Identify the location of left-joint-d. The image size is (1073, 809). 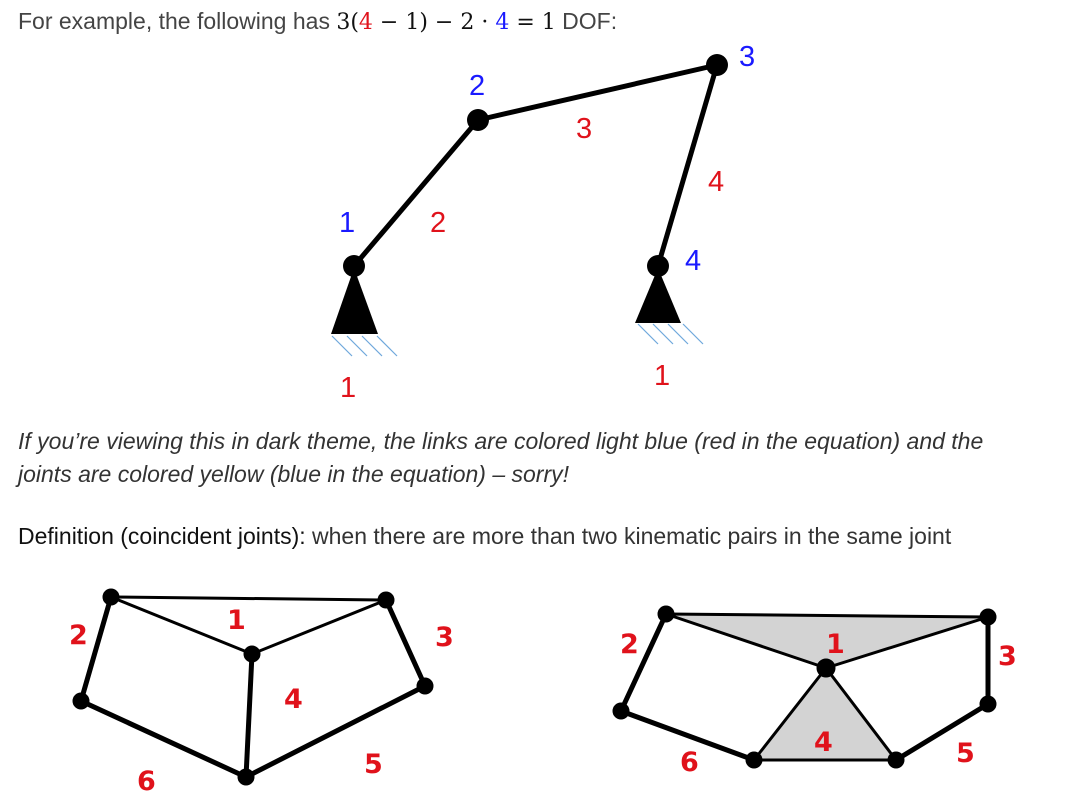
(81, 701).